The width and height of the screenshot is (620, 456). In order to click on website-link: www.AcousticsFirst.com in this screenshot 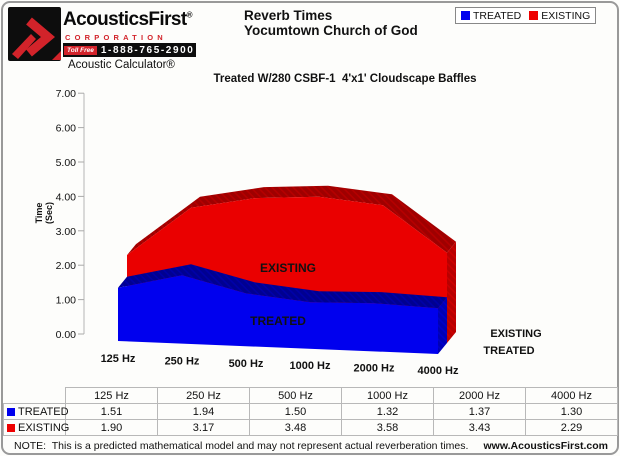, I will do `click(545, 446)`.